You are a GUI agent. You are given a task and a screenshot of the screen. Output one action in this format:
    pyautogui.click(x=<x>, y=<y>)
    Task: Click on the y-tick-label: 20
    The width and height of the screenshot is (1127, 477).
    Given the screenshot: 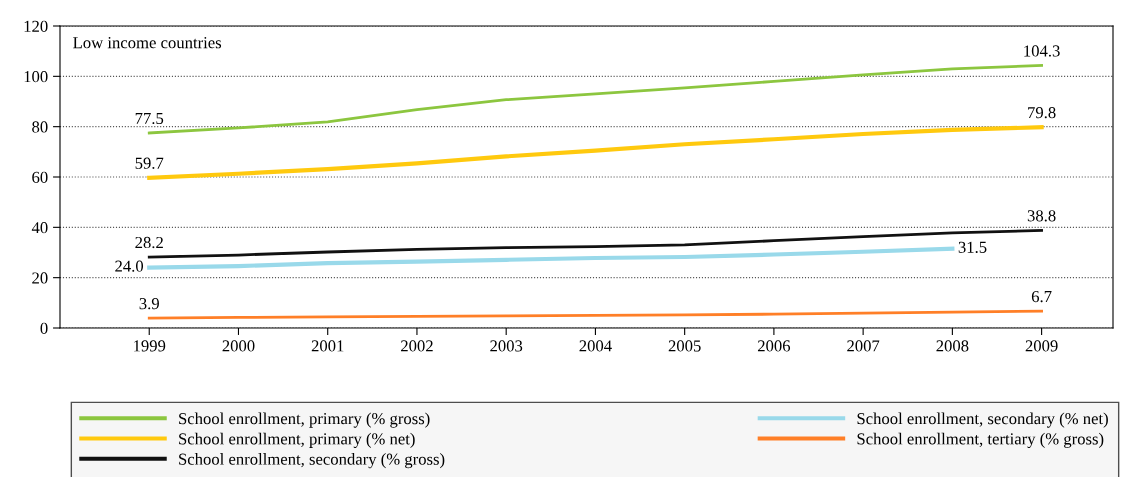 What is the action you would take?
    pyautogui.click(x=40, y=278)
    